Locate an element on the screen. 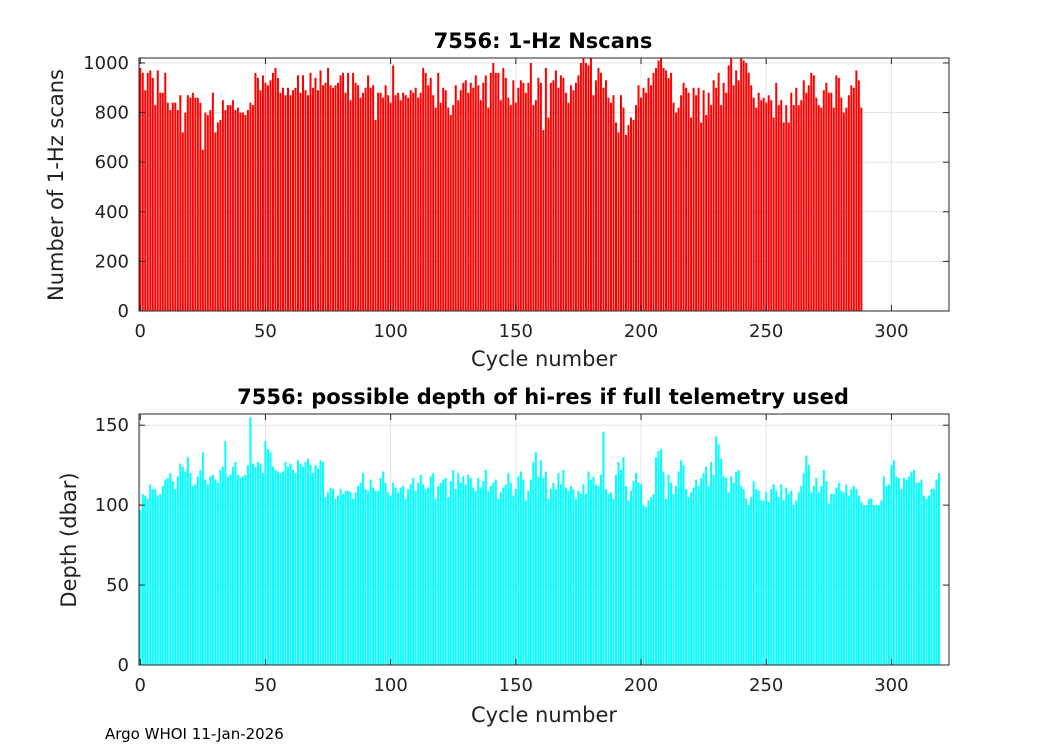  depth-x-tick-label: 150 is located at coordinates (516, 685).